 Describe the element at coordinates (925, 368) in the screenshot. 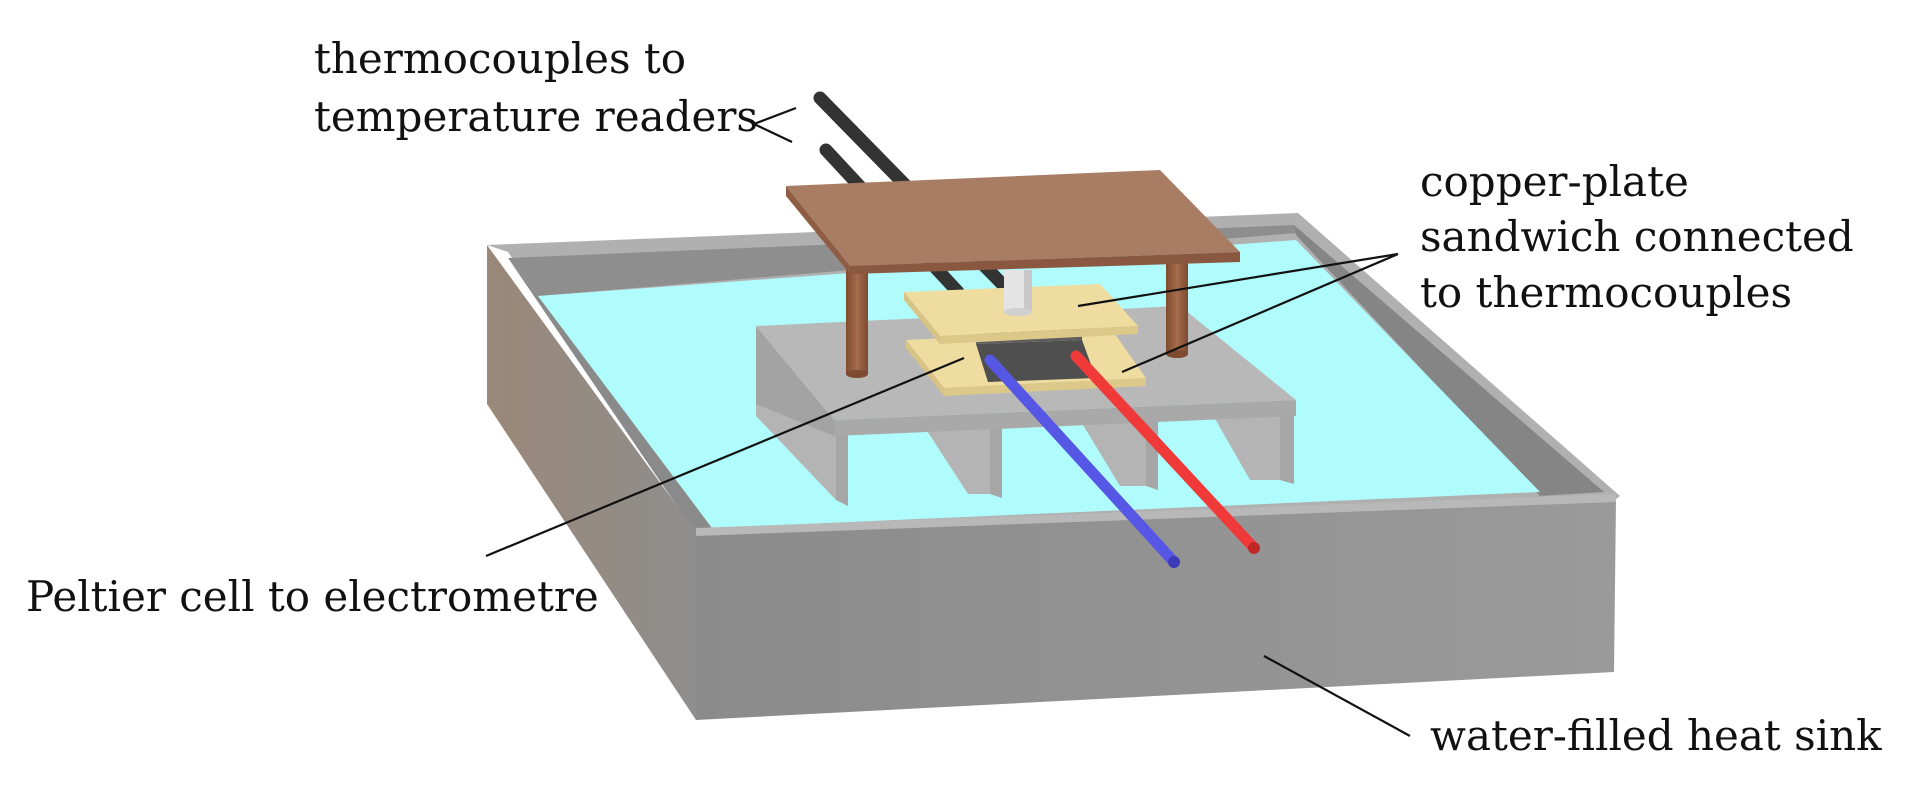

I see `lower-plate-edge` at that location.